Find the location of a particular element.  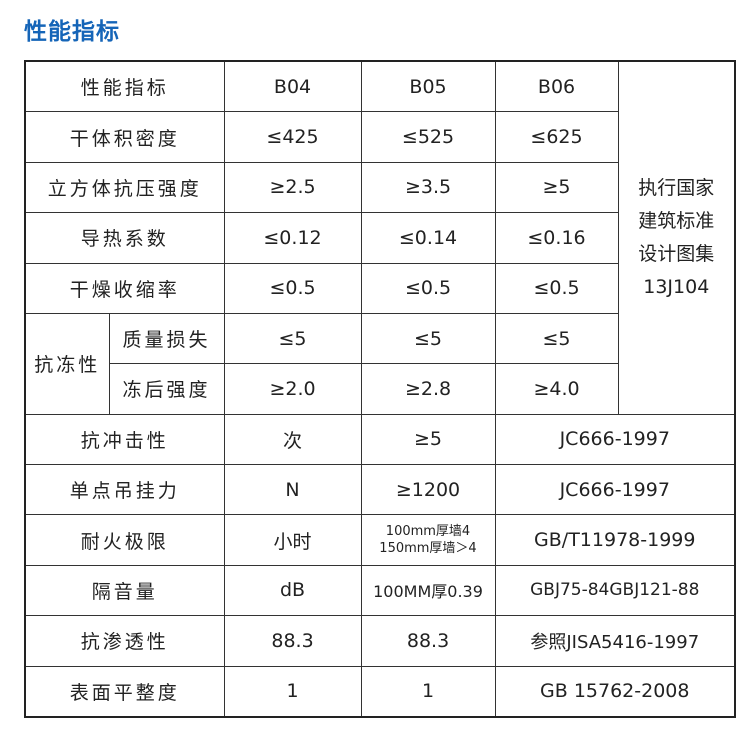

cell: ≤425 is located at coordinates (292, 137).